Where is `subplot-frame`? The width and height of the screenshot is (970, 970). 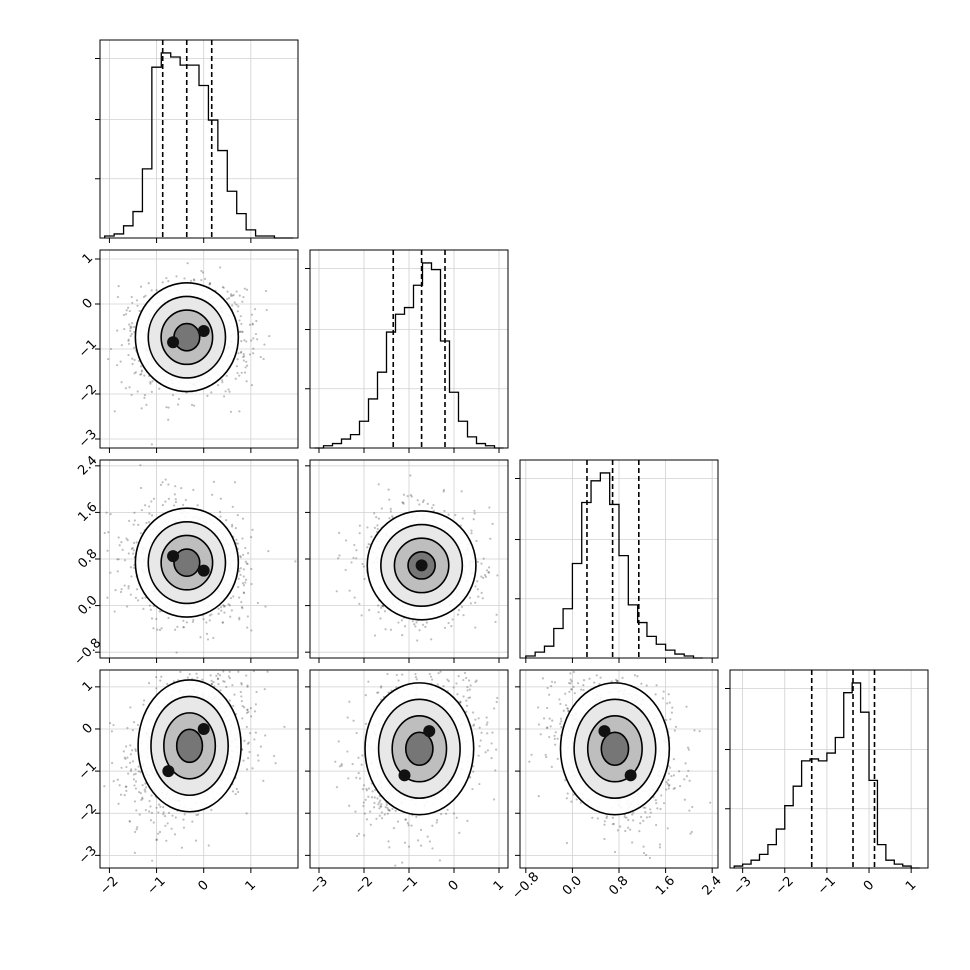 subplot-frame is located at coordinates (829, 769).